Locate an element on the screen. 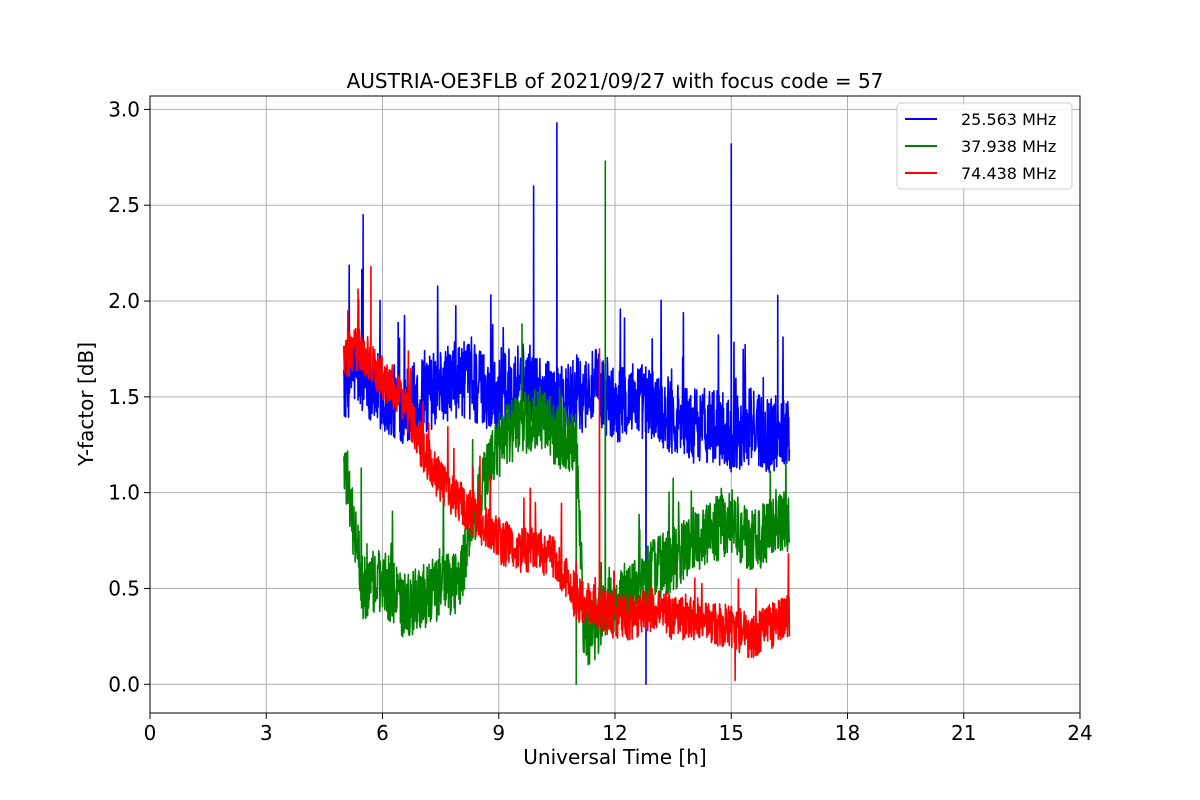 The height and width of the screenshot is (800, 1200). x-axis-ticks: 0 3 6 9 12 15 18 21 24 is located at coordinates (618, 729).